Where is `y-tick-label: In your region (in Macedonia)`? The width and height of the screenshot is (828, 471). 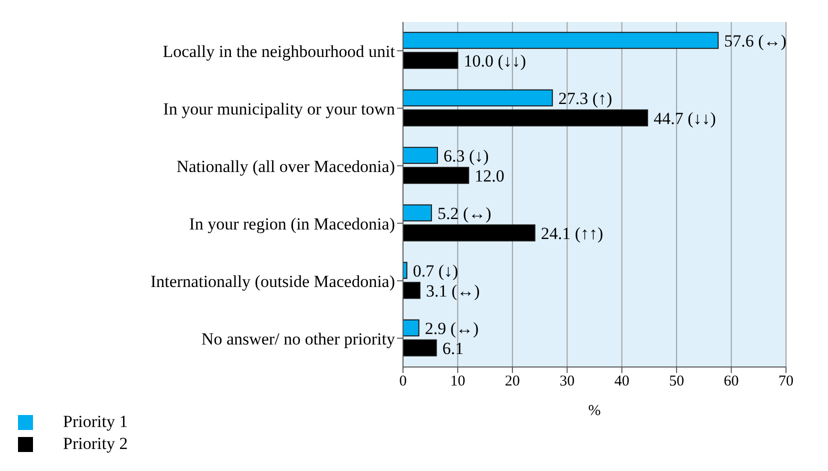 y-tick-label: In your region (in Macedonia) is located at coordinates (292, 224).